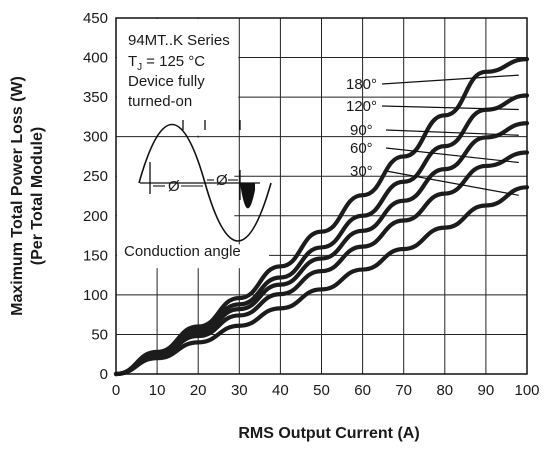  I want to click on y-tick-label: 150, so click(95, 255).